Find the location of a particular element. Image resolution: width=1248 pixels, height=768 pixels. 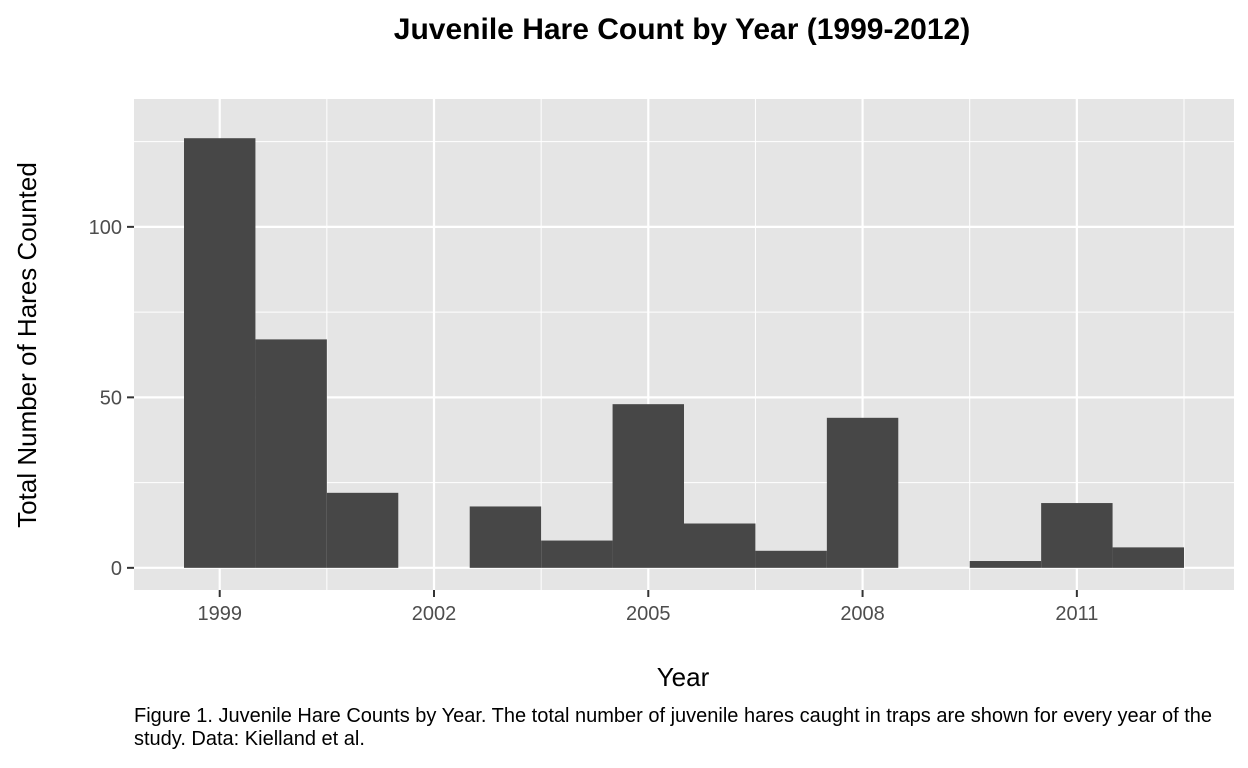

x-tick-label: 1999 is located at coordinates (219, 614).